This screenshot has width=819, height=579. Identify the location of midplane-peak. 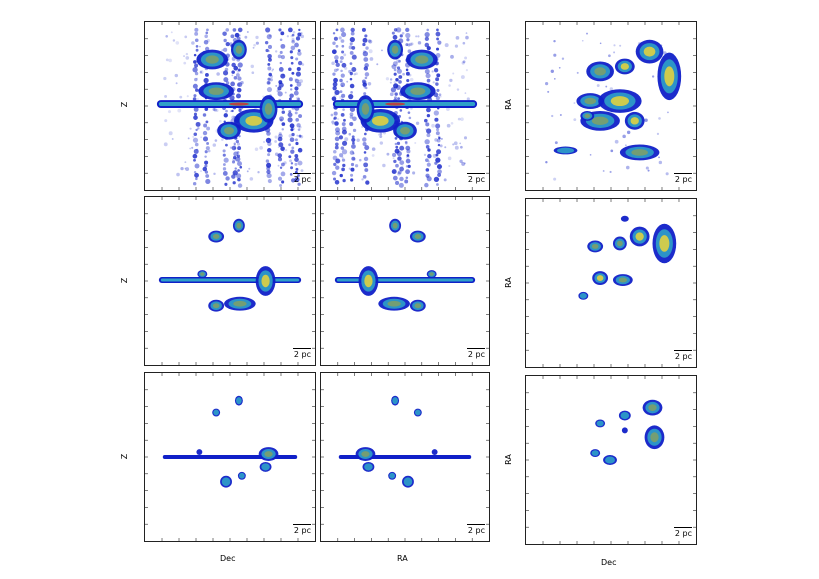
(395, 104).